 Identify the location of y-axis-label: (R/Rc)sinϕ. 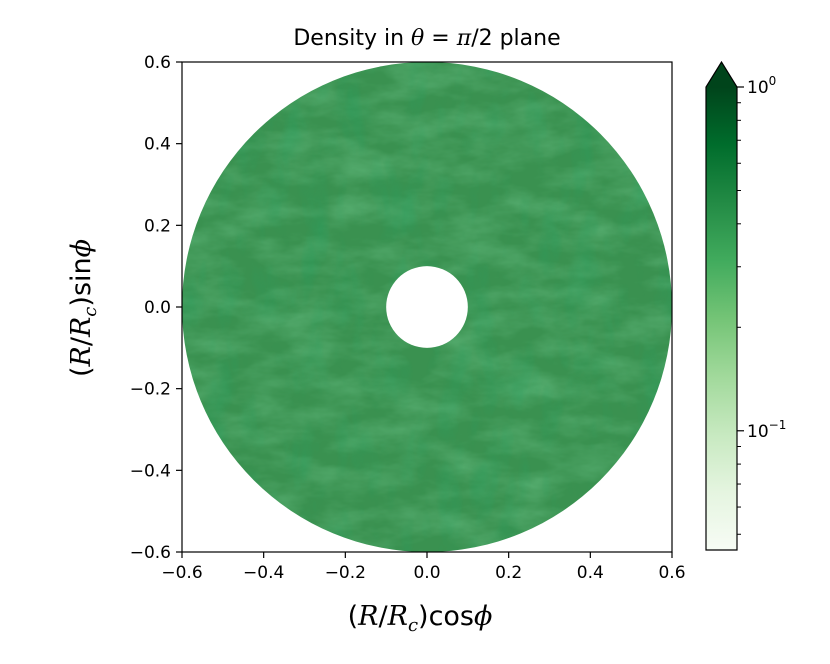
(83, 308).